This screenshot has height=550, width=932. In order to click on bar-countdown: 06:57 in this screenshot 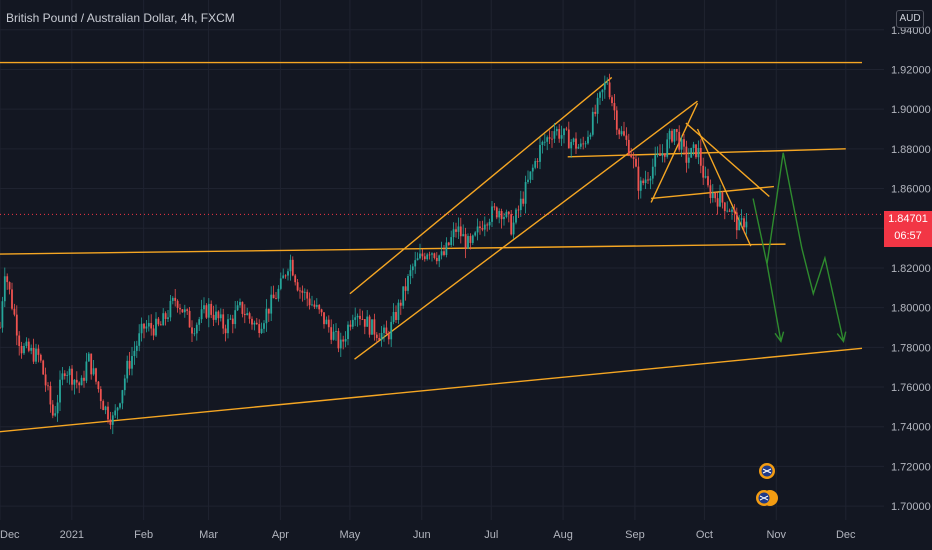, I will do `click(908, 236)`.